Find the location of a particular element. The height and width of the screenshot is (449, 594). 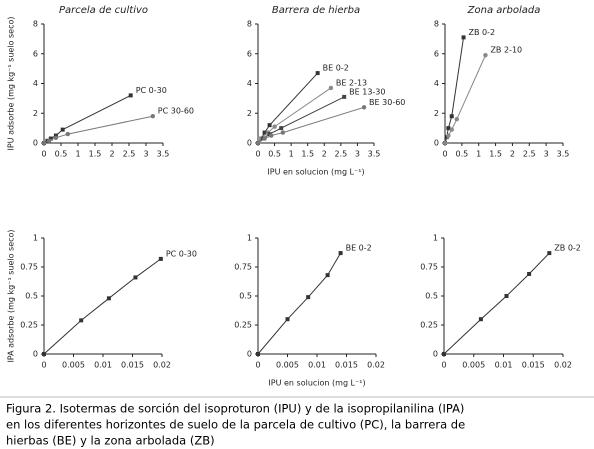

series-label: PC 30-60 is located at coordinates (176, 111).